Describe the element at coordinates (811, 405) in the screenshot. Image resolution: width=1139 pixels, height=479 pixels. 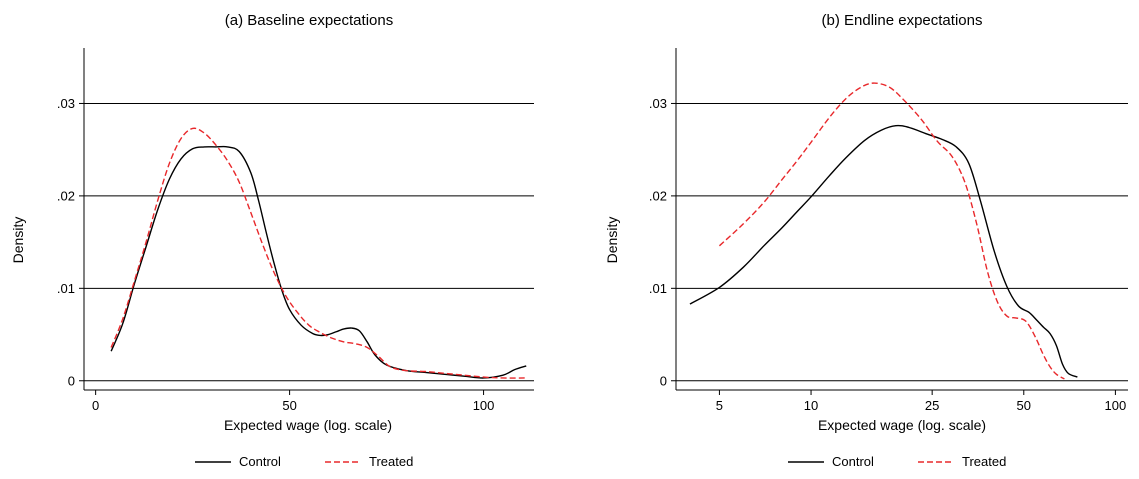
I see `x-tick-label: 10` at that location.